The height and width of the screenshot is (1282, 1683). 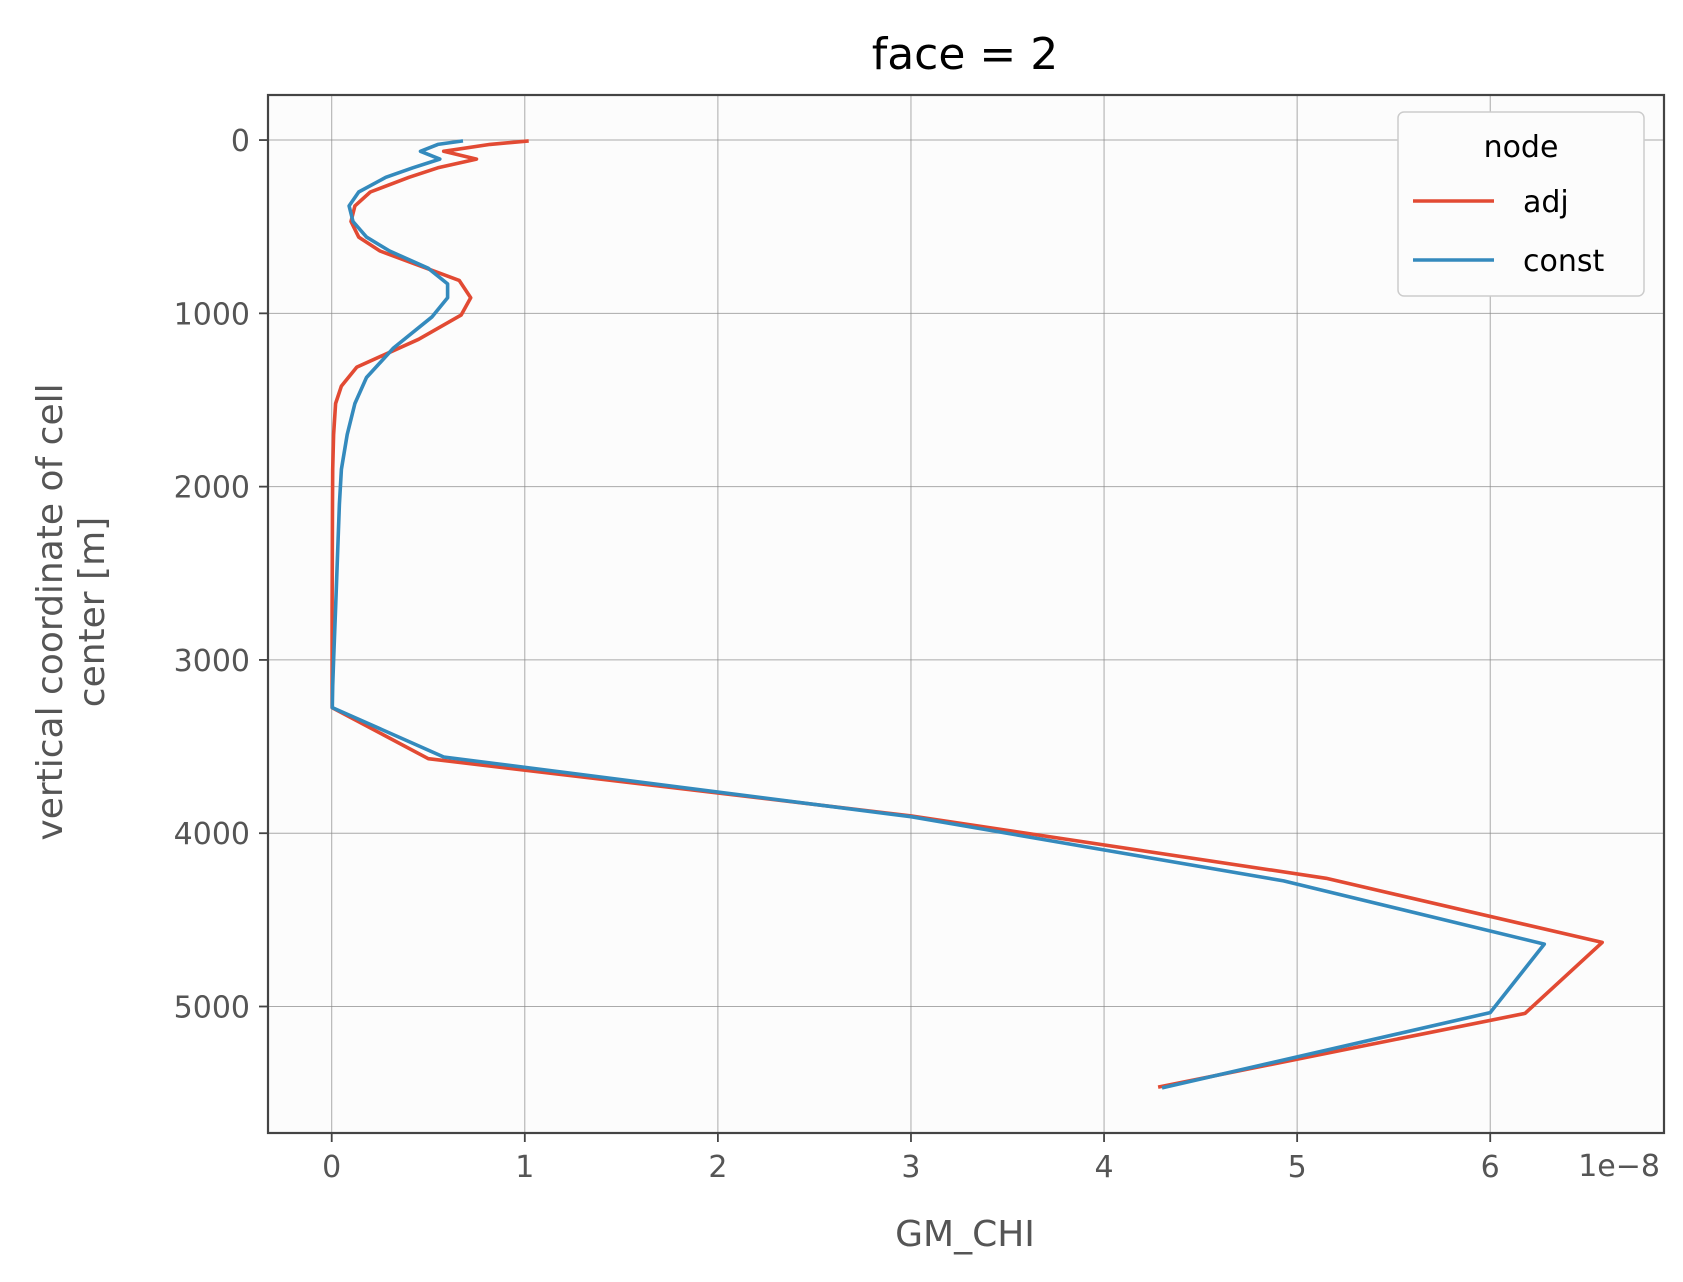 I want to click on y-axis-label: vertical coordinate of cell center [m], so click(x=71, y=611).